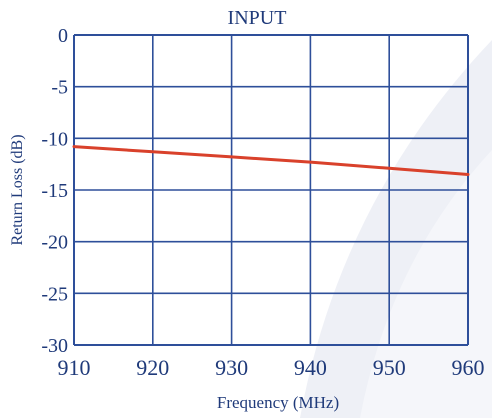 This screenshot has width=492, height=418. What do you see at coordinates (17, 189) in the screenshot?
I see `y-axis-title: Return Loss (dB)` at bounding box center [17, 189].